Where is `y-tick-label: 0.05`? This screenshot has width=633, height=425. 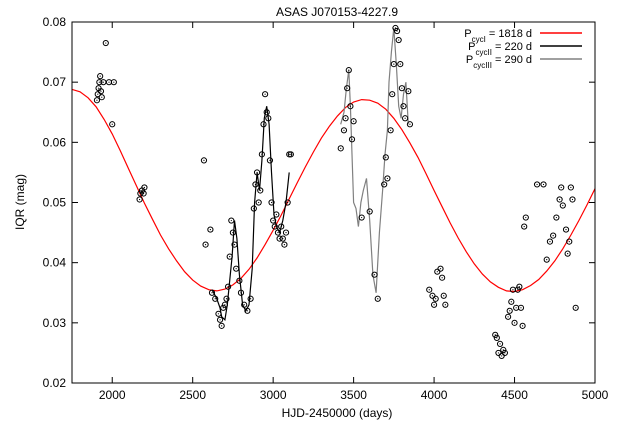 y-tick-label: 0.05 is located at coordinates (55, 203).